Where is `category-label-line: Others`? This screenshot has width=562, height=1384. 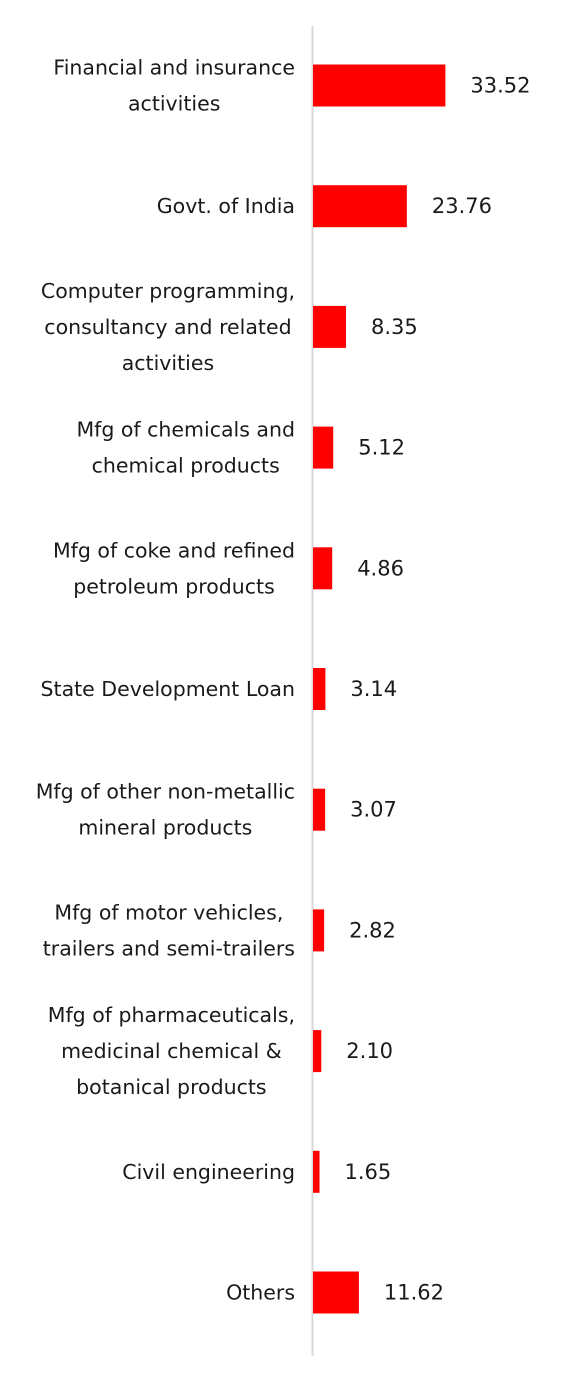
category-label-line: Others is located at coordinates (260, 1293).